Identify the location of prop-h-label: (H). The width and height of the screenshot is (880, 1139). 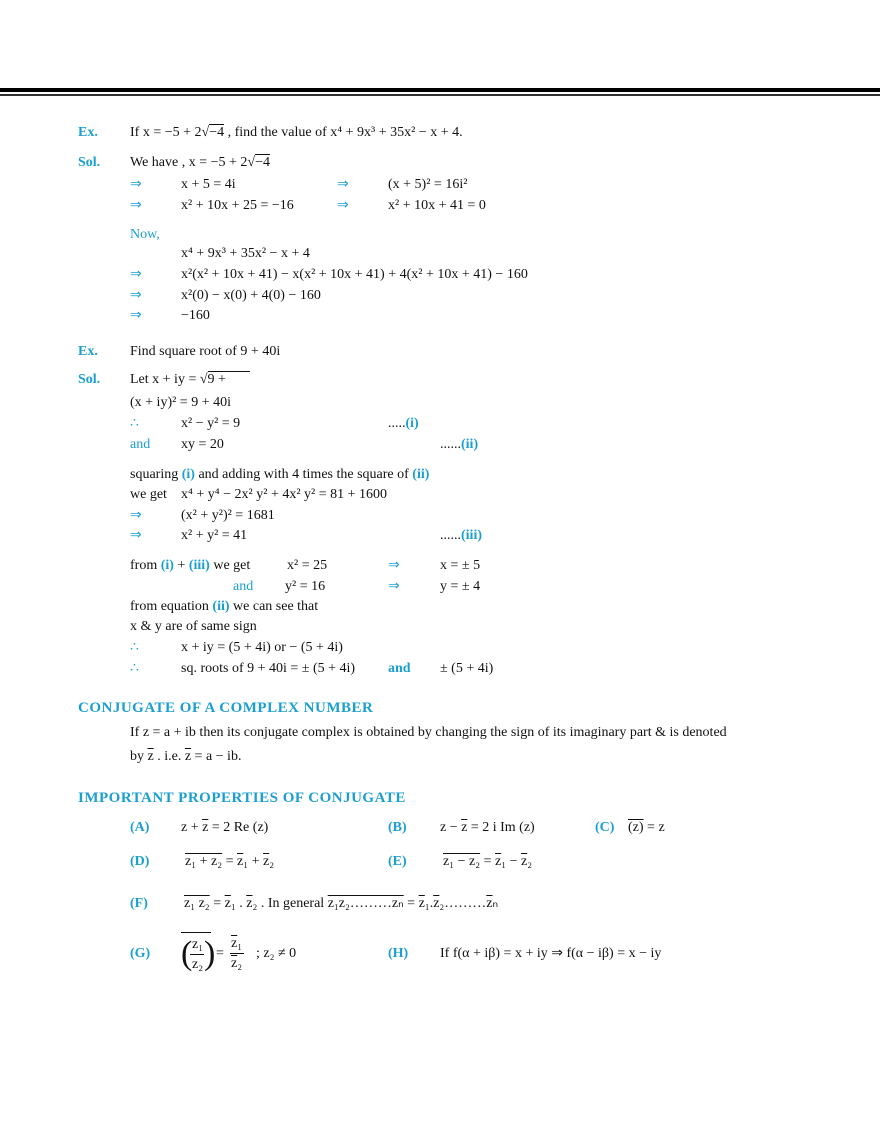
(398, 953).